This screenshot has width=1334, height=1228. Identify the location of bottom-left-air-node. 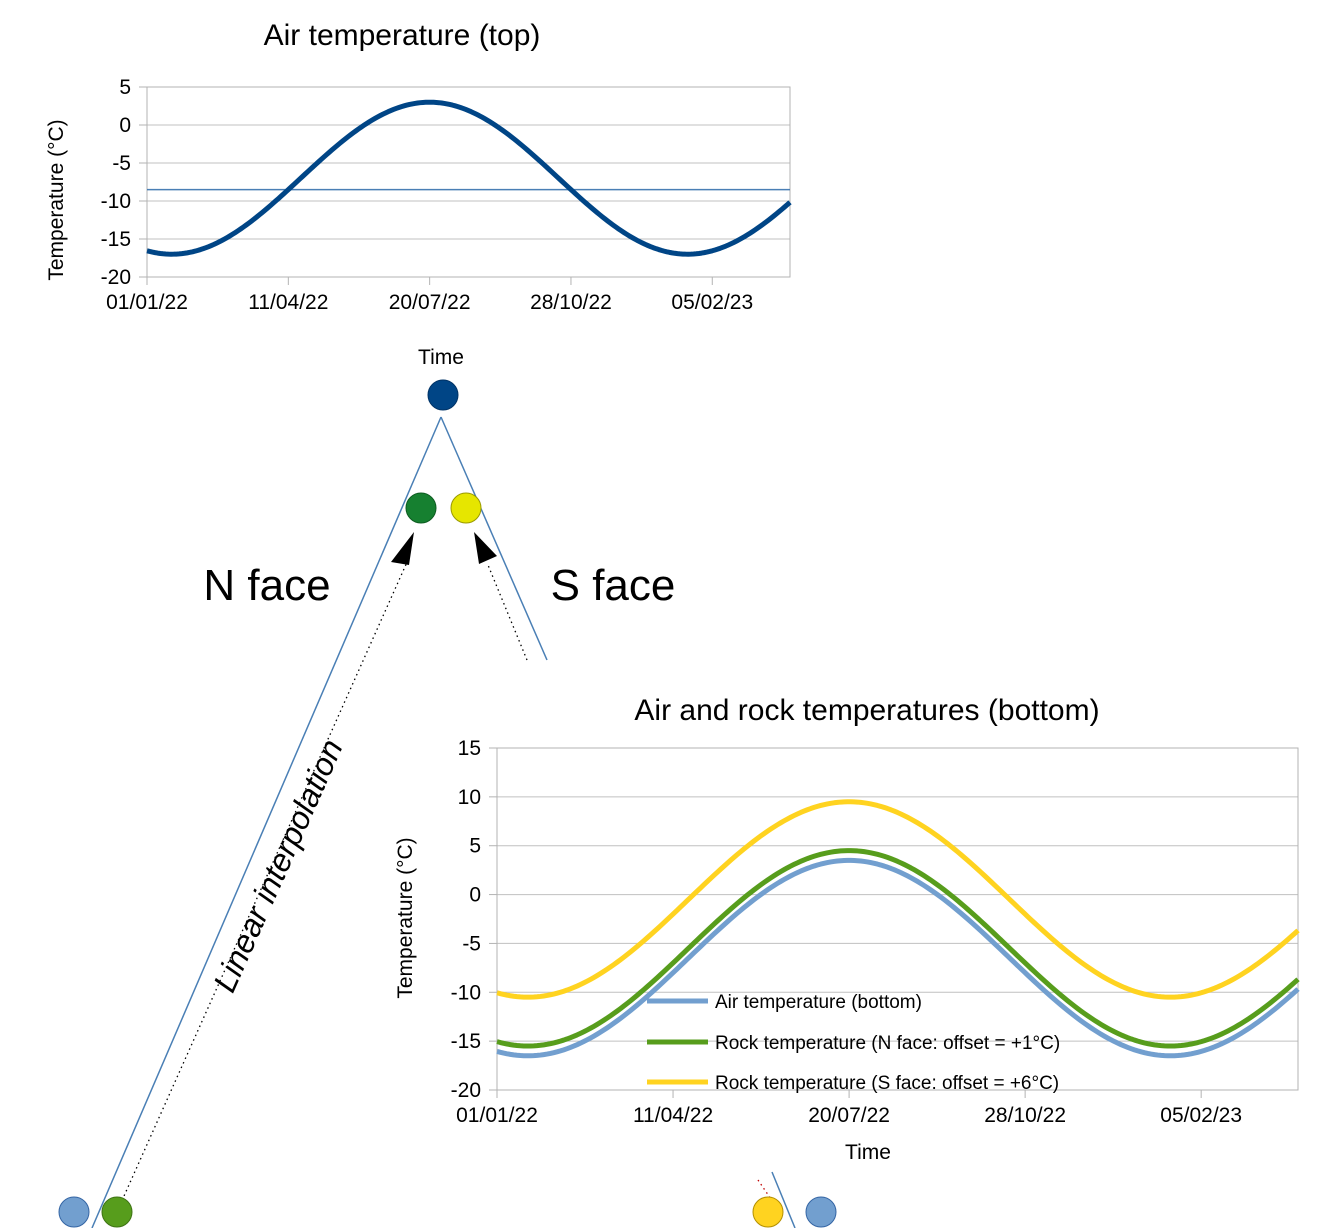
(74, 1212).